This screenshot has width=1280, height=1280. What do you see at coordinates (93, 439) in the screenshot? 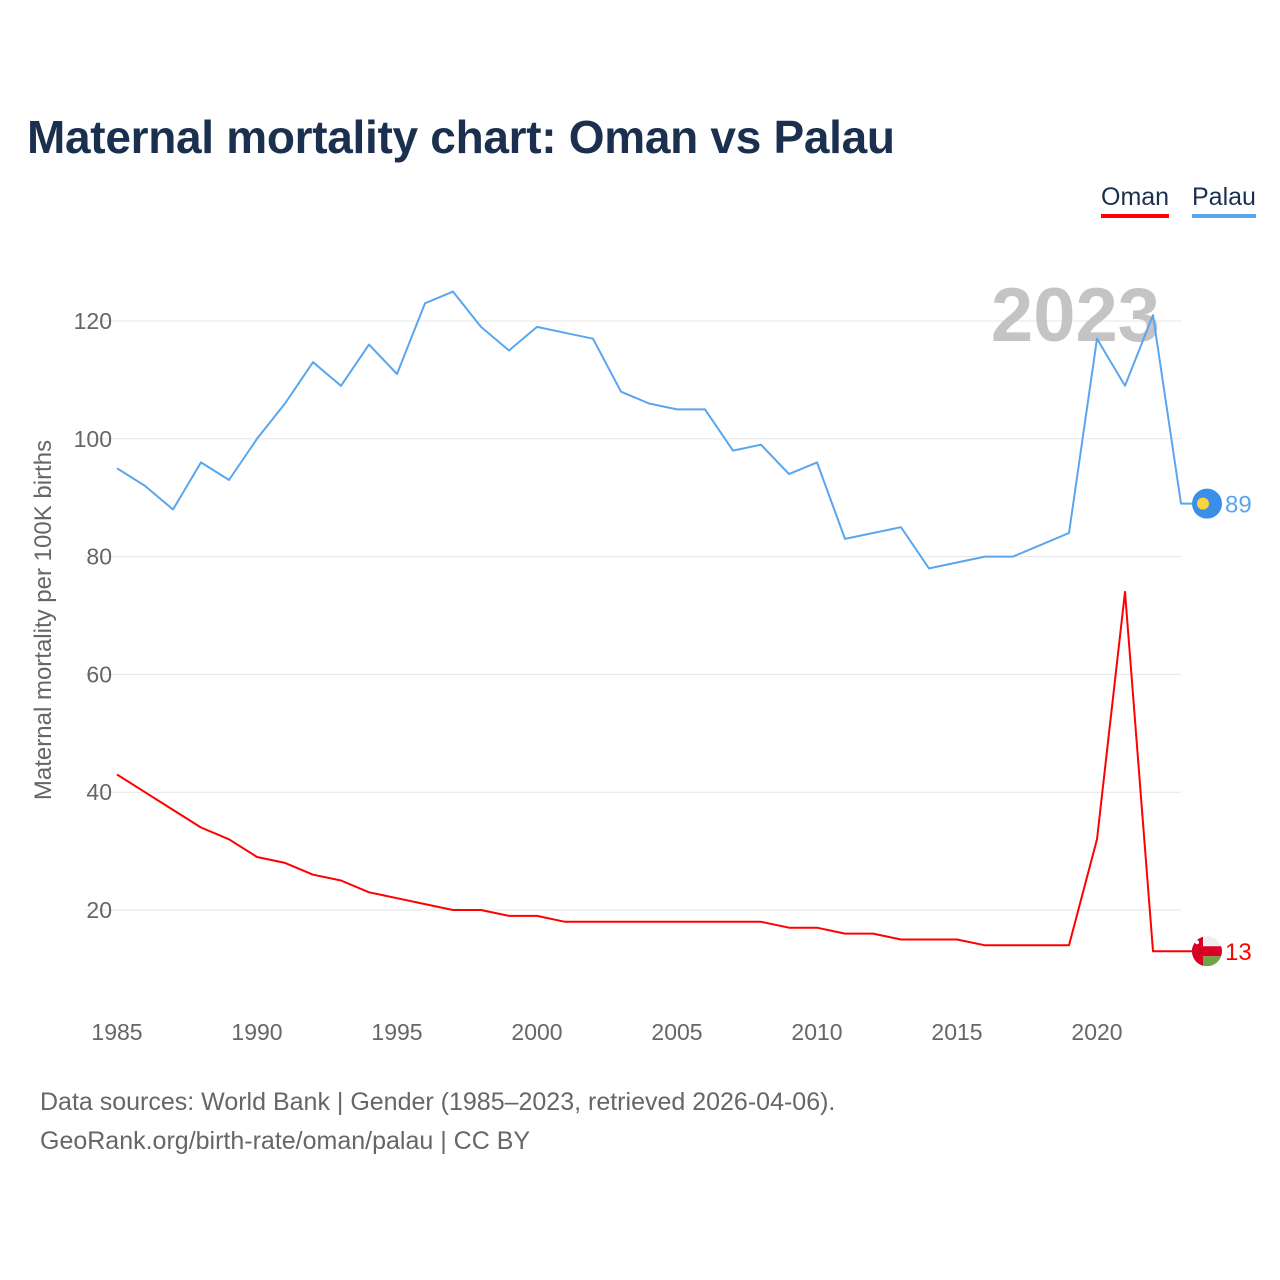
I see `y-tick-label: 100` at bounding box center [93, 439].